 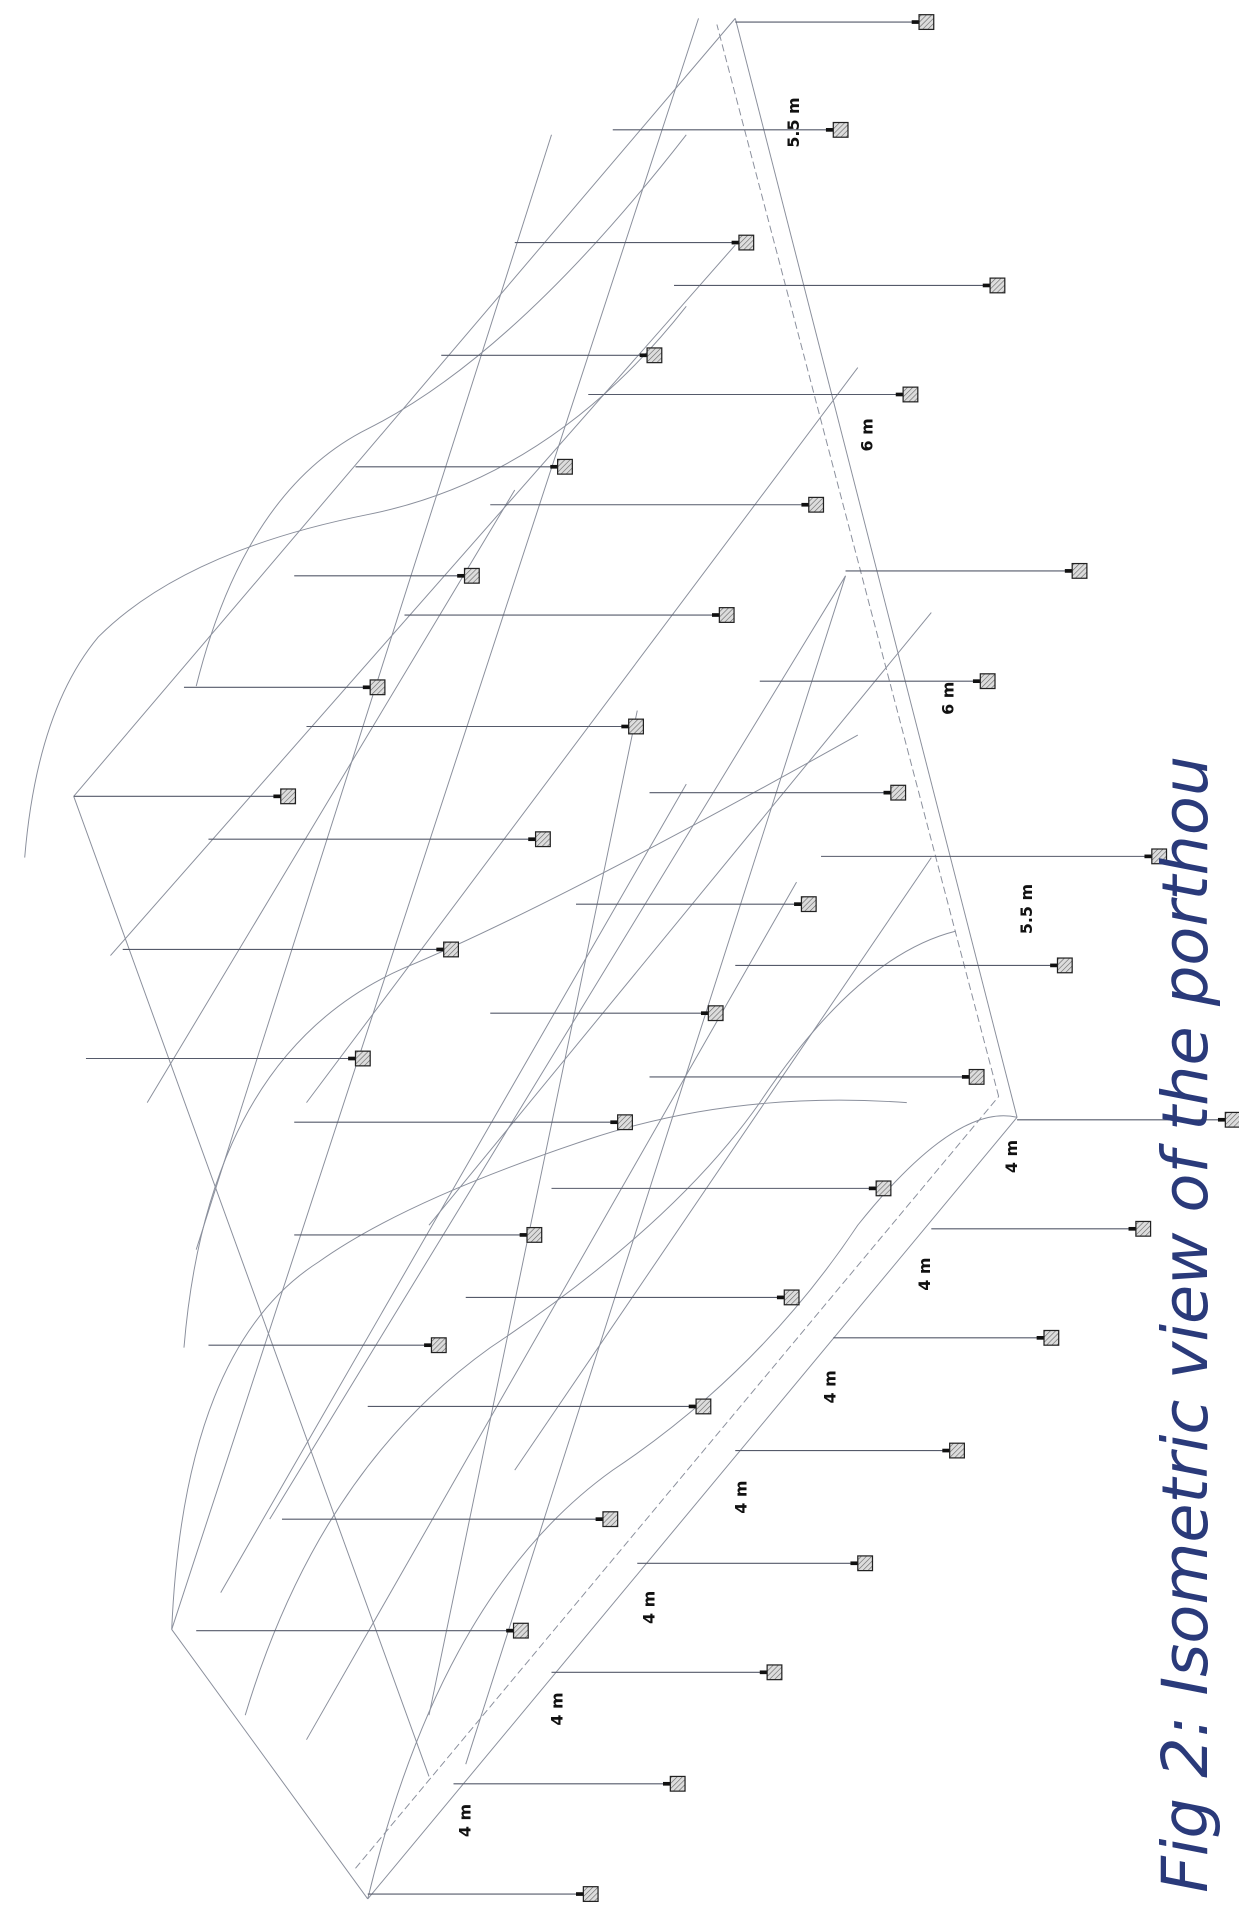 What do you see at coordinates (866, 434) in the screenshot?
I see `dimension-label: 6 m` at bounding box center [866, 434].